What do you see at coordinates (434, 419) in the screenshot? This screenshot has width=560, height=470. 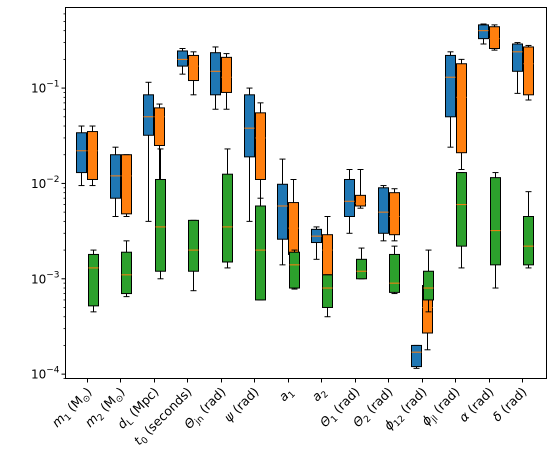 I see `label-subscript: jl` at bounding box center [434, 419].